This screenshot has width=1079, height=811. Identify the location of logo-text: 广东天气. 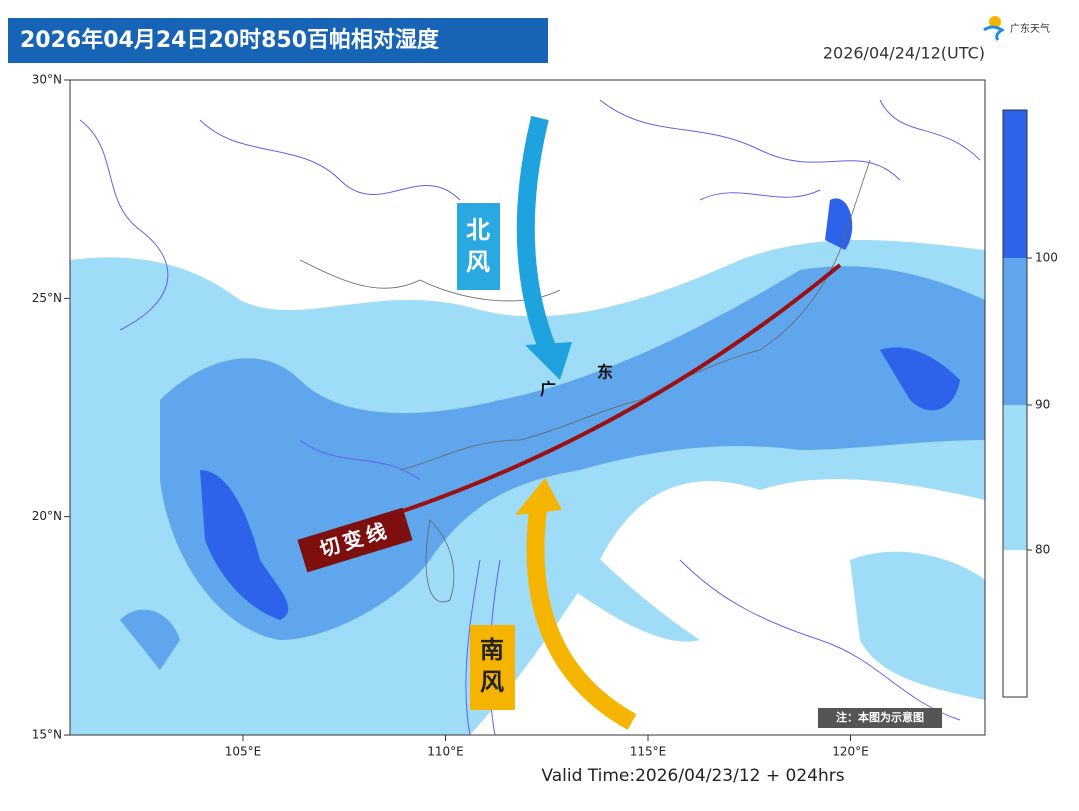
(1030, 28).